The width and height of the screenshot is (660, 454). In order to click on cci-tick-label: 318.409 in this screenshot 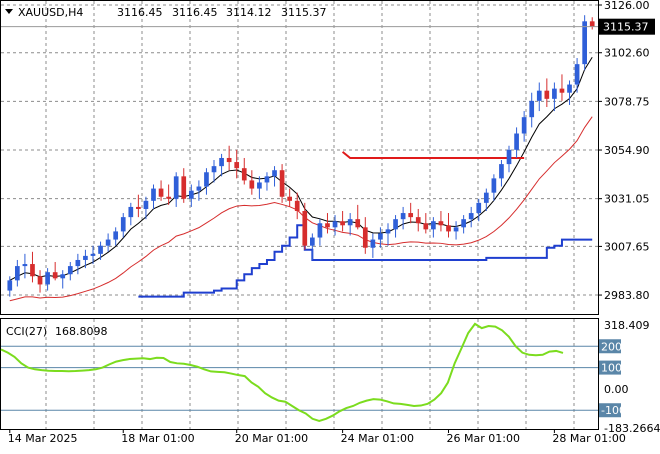, I will do `click(627, 325)`.